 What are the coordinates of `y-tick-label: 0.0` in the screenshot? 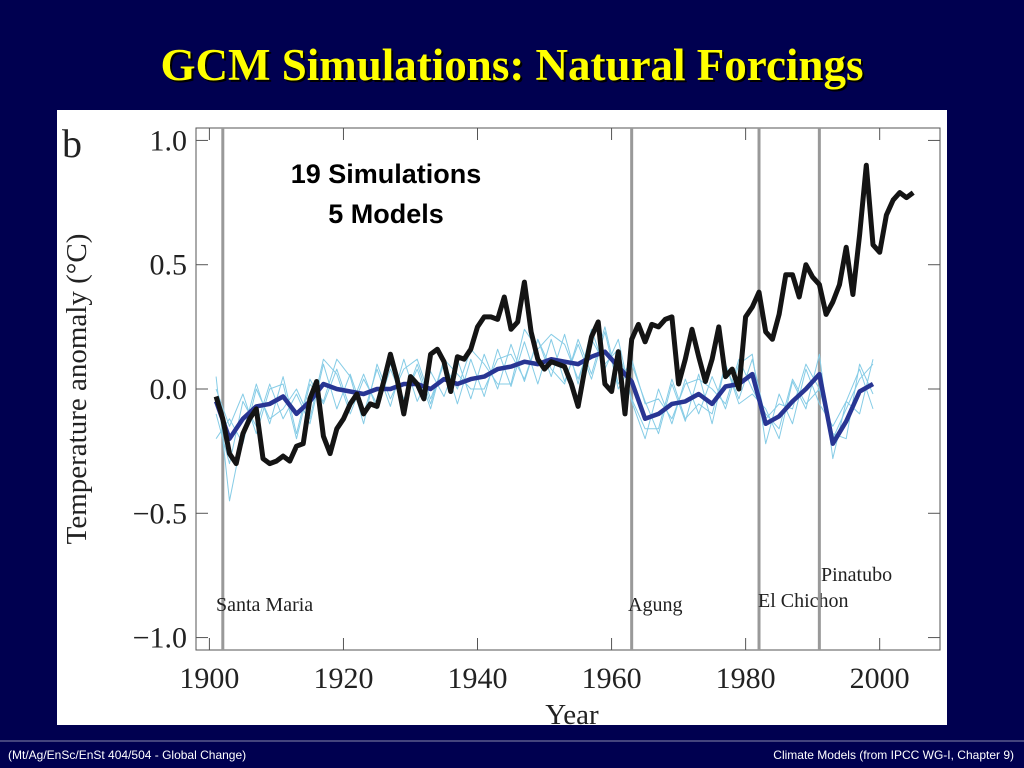 It's located at (169, 389).